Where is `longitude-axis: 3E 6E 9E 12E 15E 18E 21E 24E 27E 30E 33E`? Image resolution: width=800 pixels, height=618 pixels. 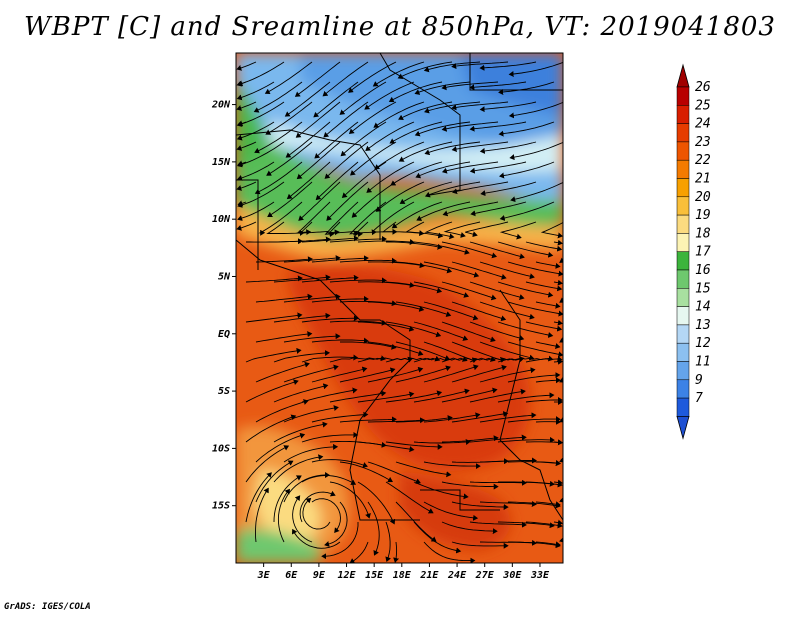
longitude-axis: 3E 6E 9E 12E 15E 18E 21E 24E 27E 30E 33E is located at coordinates (403, 572).